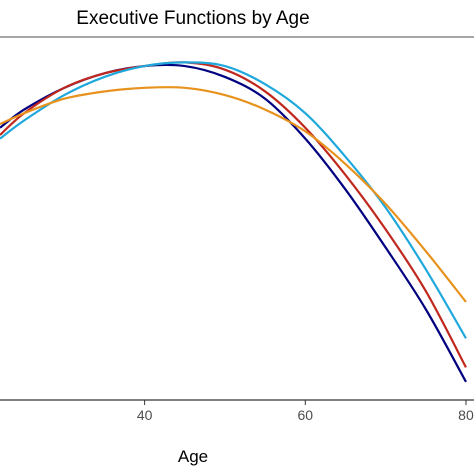 The width and height of the screenshot is (474, 474). I want to click on x-axis-ticks: 40 60 80, so click(305, 411).